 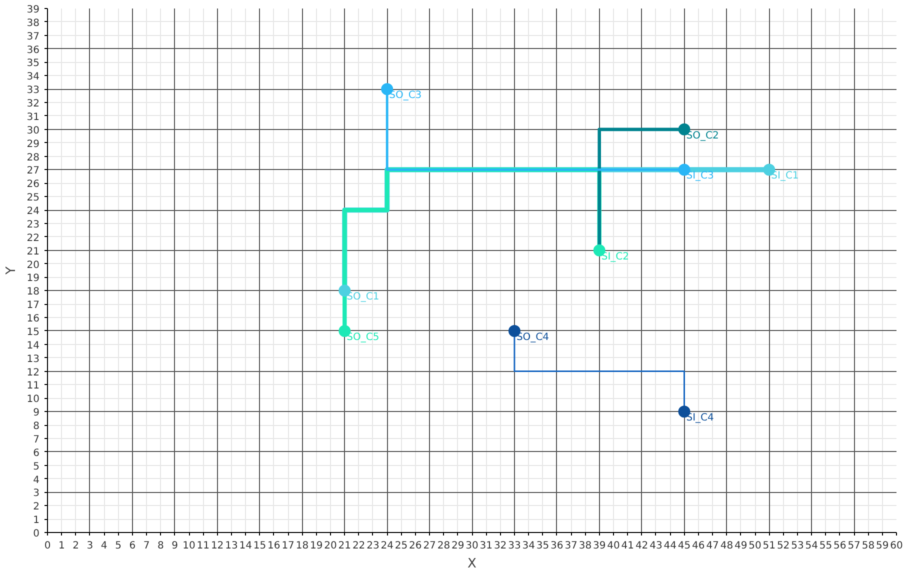 I want to click on x-tick-label: 9, so click(x=175, y=546).